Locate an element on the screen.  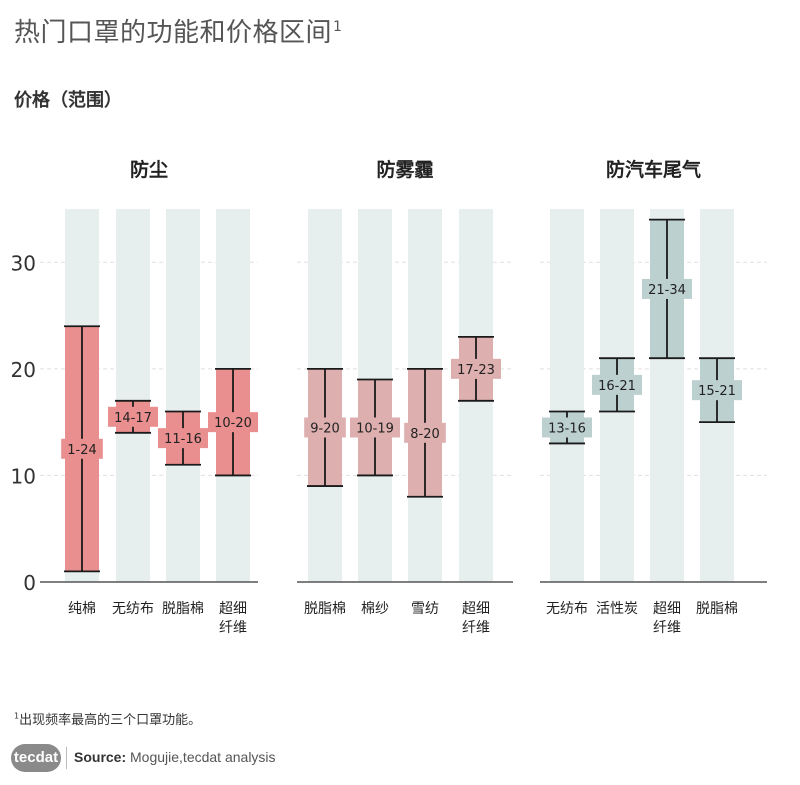
category-label: 棉纱 is located at coordinates (375, 608).